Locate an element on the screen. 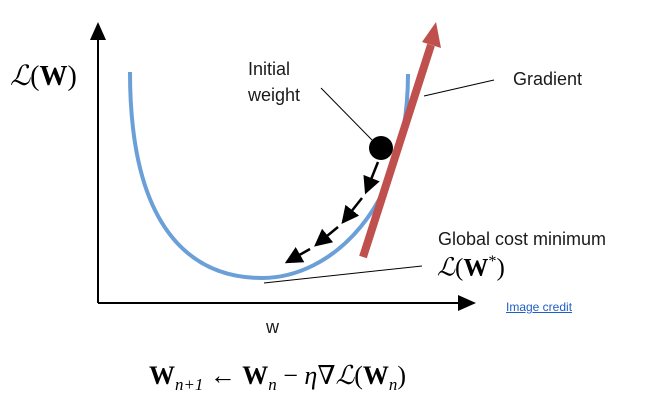  image-credit-wrapper: Image credit is located at coordinates (539, 307).